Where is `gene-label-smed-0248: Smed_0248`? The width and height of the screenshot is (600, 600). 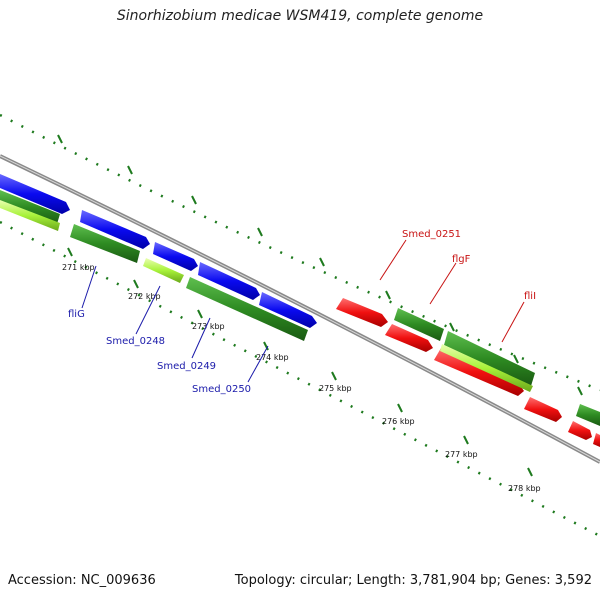 gene-label-smed-0248: Smed_0248 is located at coordinates (135, 341).